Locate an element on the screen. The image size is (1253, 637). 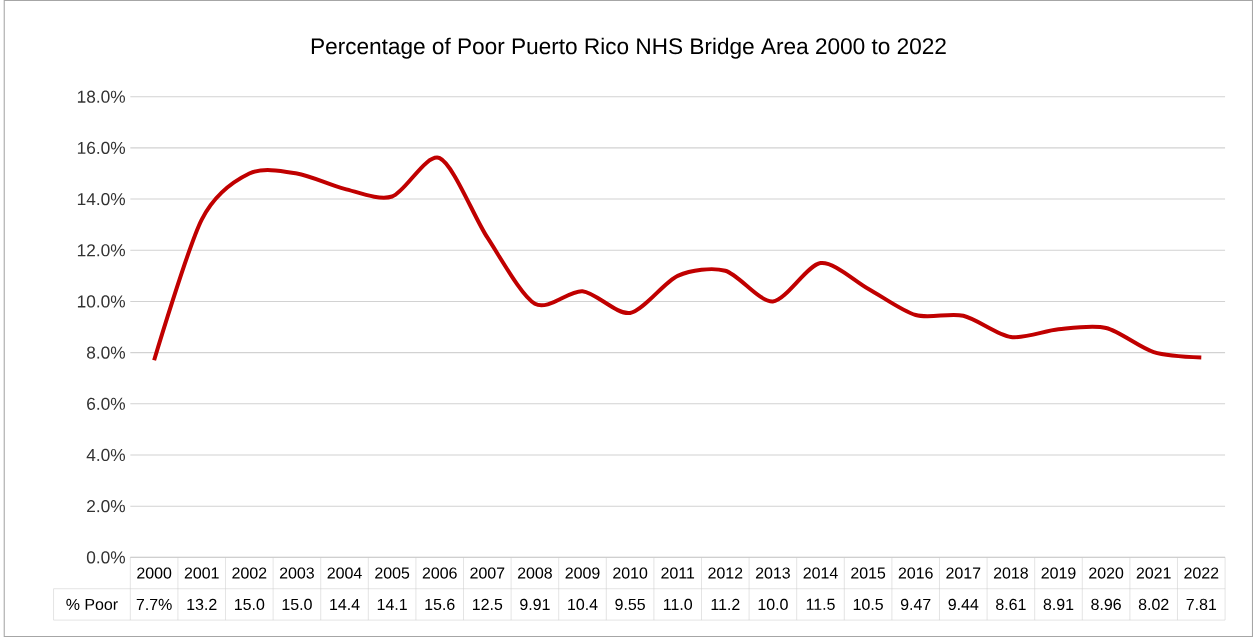
x-tick-label: 2018 is located at coordinates (1010, 573).